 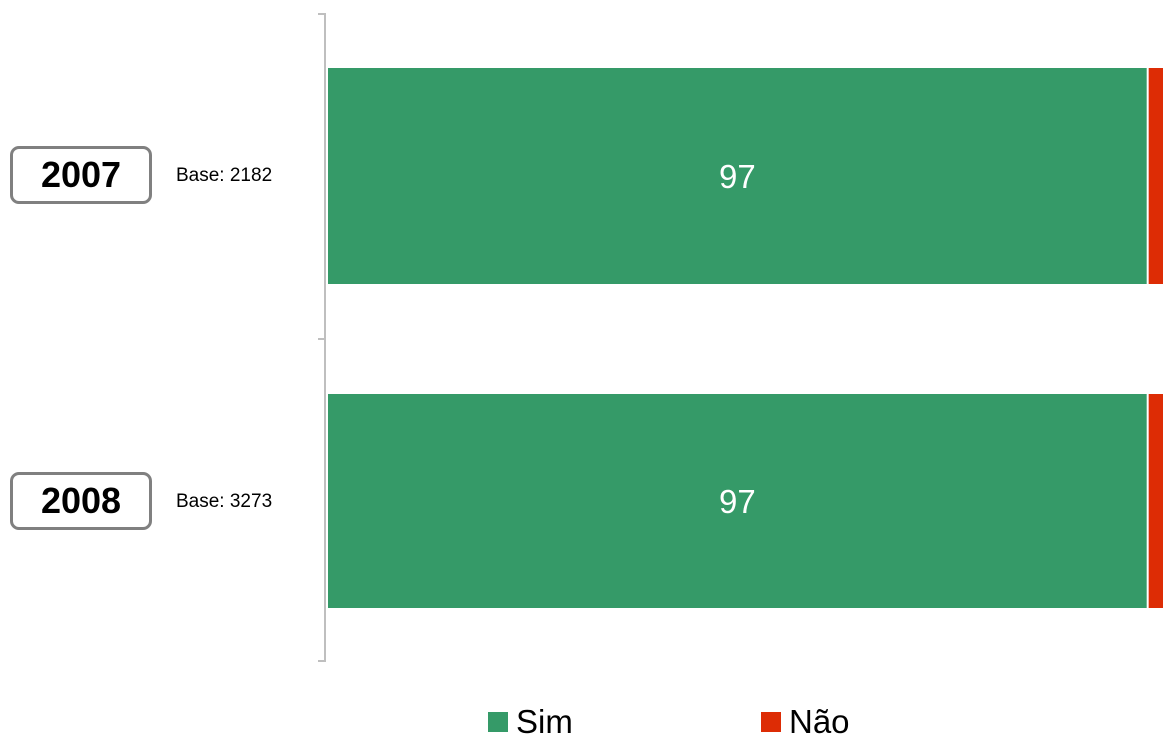 I want to click on base-label-2007: Base: 2182, so click(x=224, y=175).